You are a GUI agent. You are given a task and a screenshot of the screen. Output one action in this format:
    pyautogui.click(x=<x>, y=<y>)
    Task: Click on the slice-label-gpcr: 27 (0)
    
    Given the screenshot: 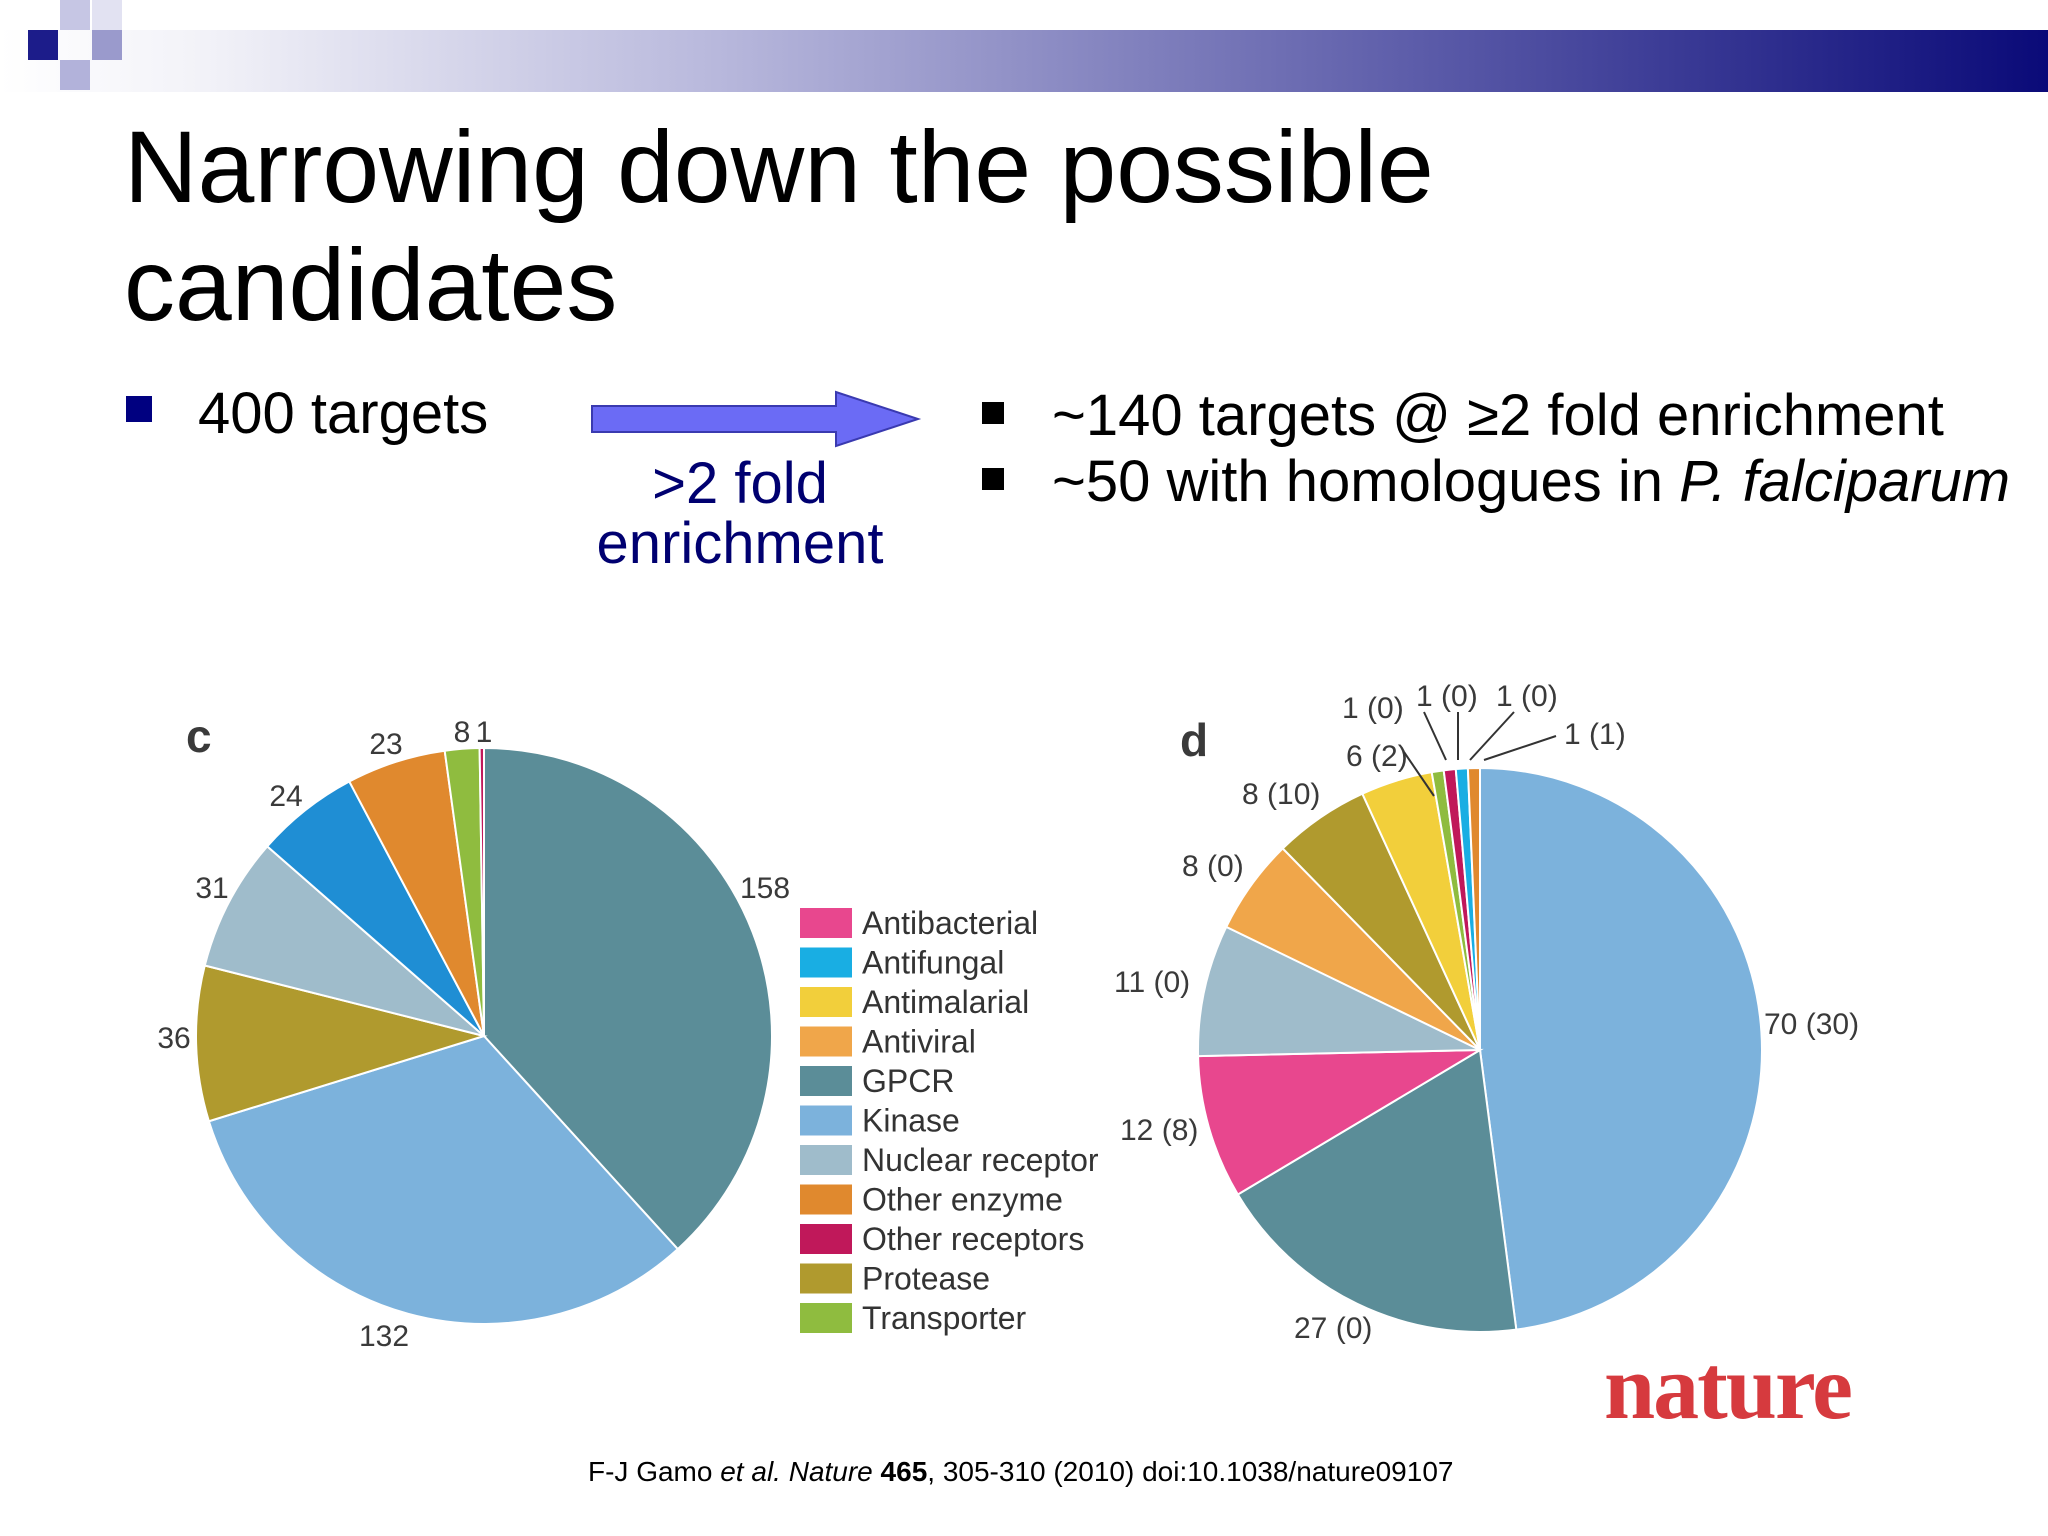 What is the action you would take?
    pyautogui.click(x=1333, y=1328)
    